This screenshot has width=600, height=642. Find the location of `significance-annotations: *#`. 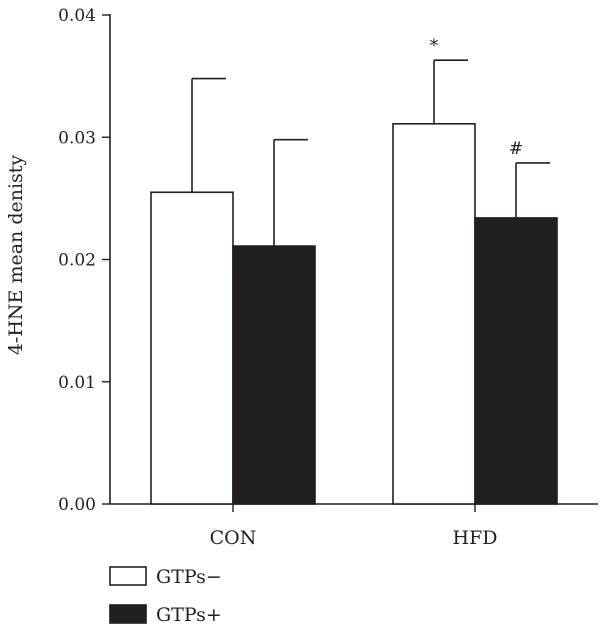

significance-annotations: *# is located at coordinates (476, 97).